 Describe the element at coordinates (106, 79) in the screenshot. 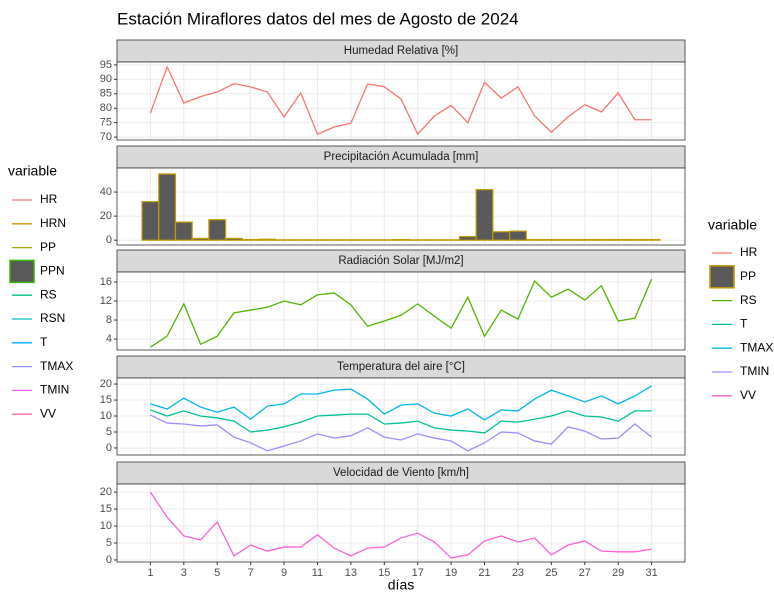

I see `y-tick-label: 90` at that location.